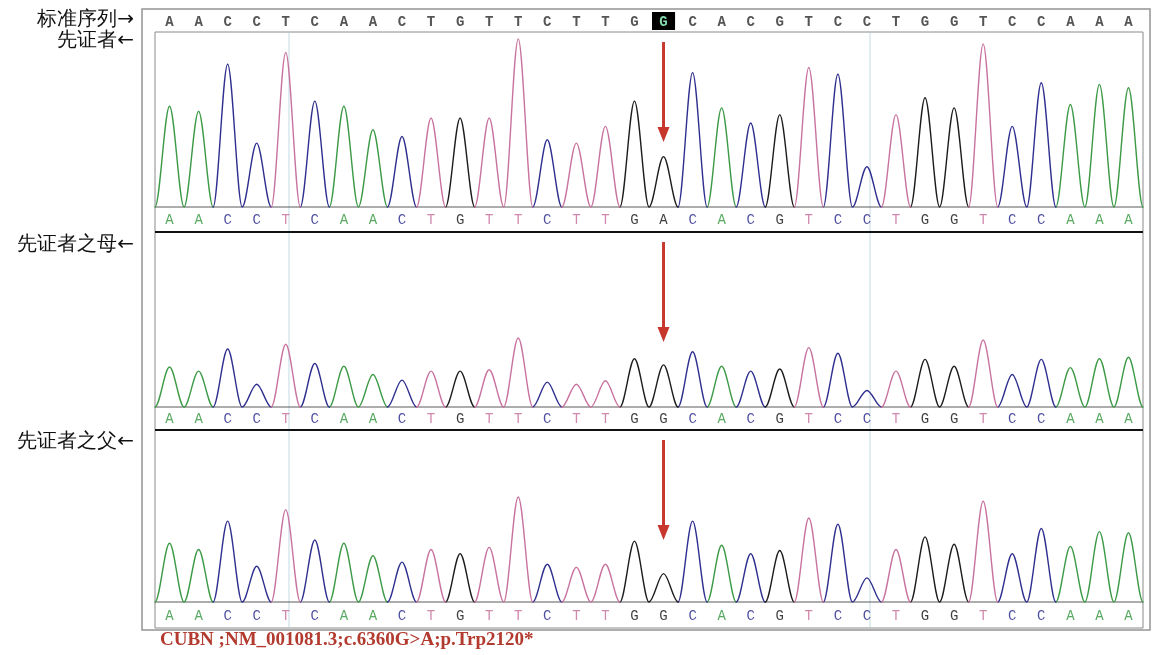 The height and width of the screenshot is (655, 1169). I want to click on y-axis-title: 先证者之父←, so click(75, 440).